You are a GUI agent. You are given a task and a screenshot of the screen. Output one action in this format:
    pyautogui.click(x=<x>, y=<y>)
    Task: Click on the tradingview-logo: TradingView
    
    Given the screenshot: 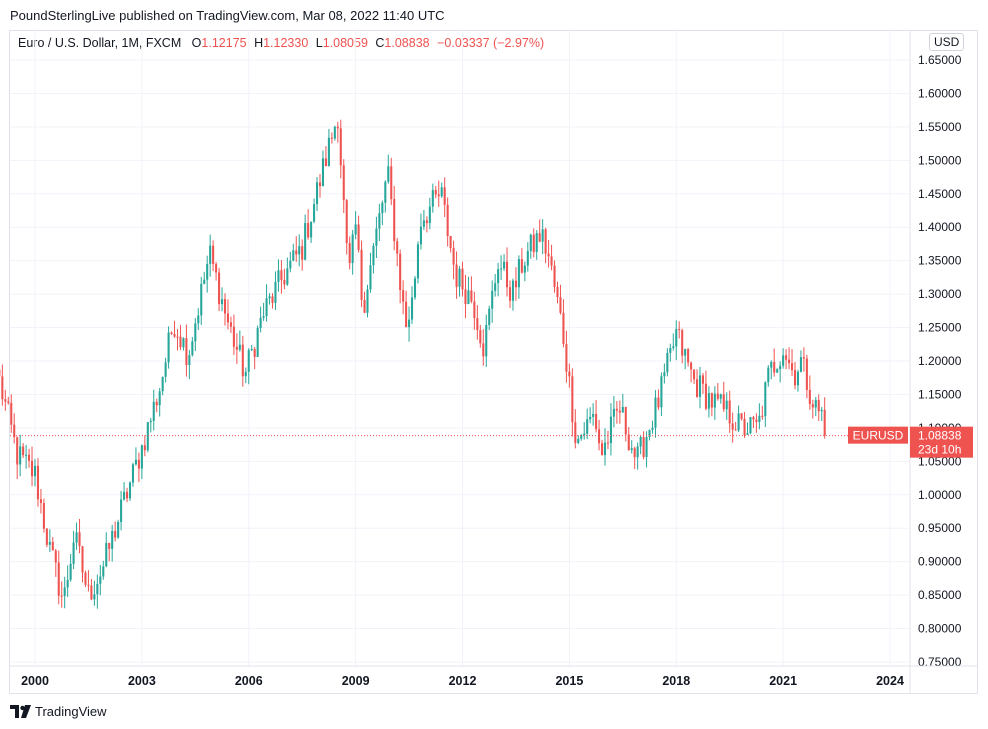 What is the action you would take?
    pyautogui.click(x=58, y=711)
    